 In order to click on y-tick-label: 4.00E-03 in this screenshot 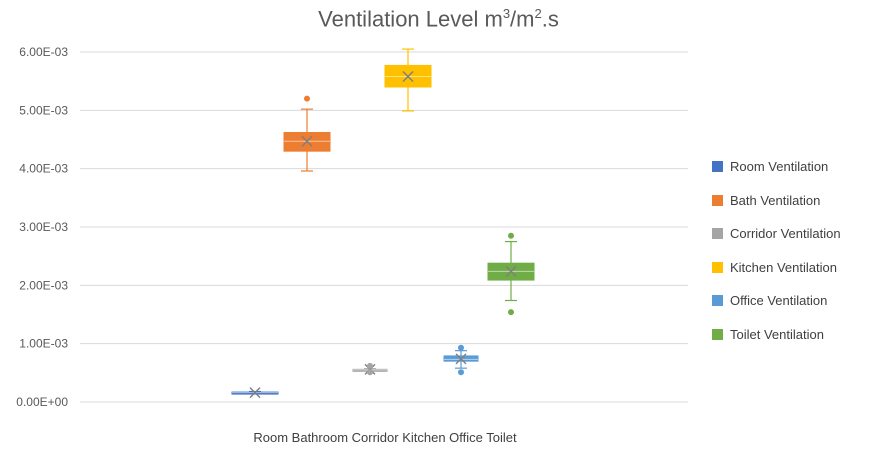, I will do `click(43, 169)`.